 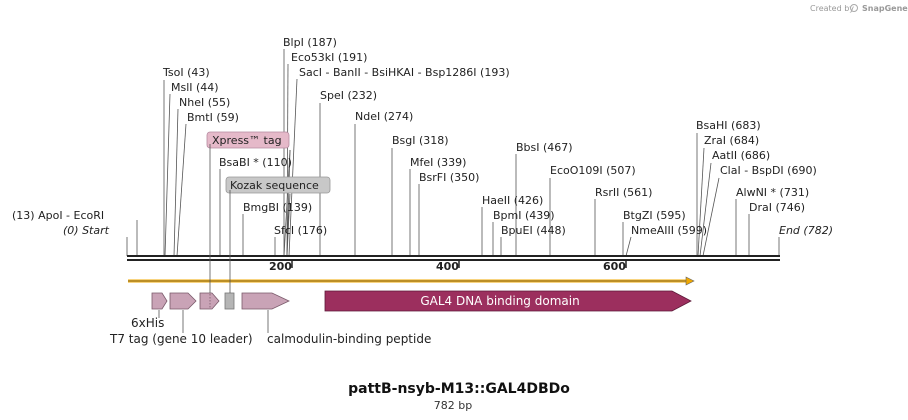 I want to click on enzyme-clai: ClaI - BspDI (690), so click(x=768, y=170).